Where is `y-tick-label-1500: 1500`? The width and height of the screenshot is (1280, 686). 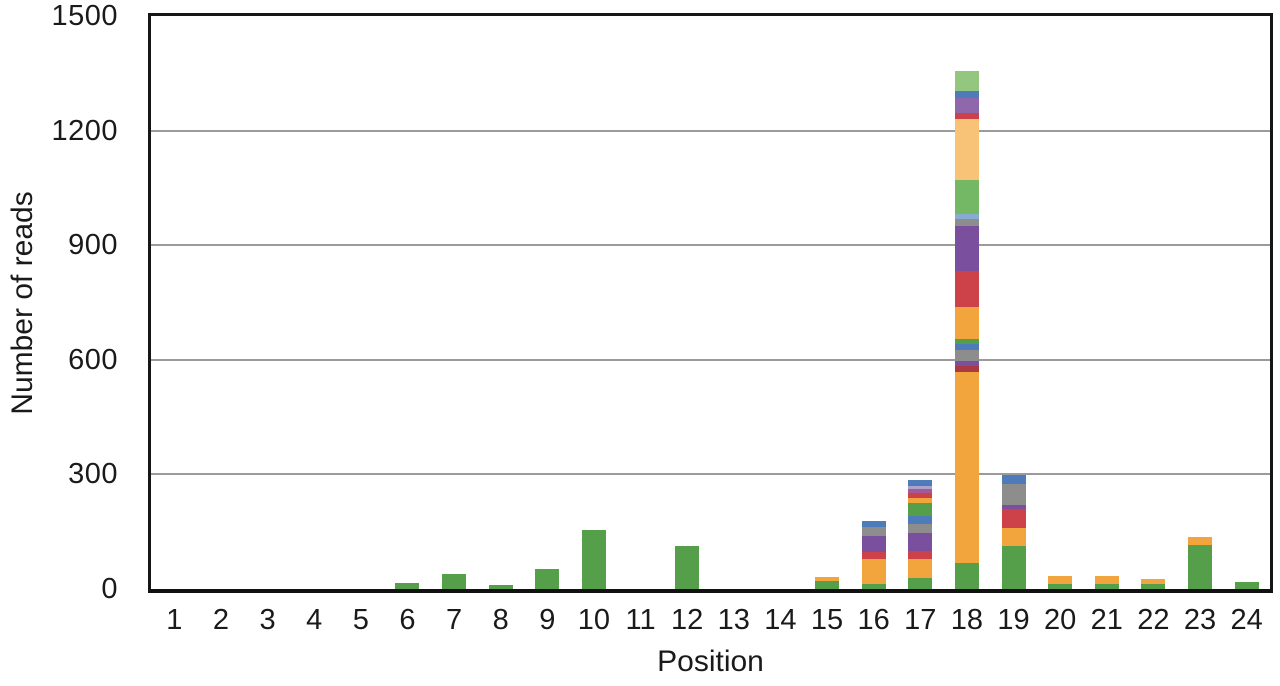
y-tick-label-1500: 1500 is located at coordinates (84, 16).